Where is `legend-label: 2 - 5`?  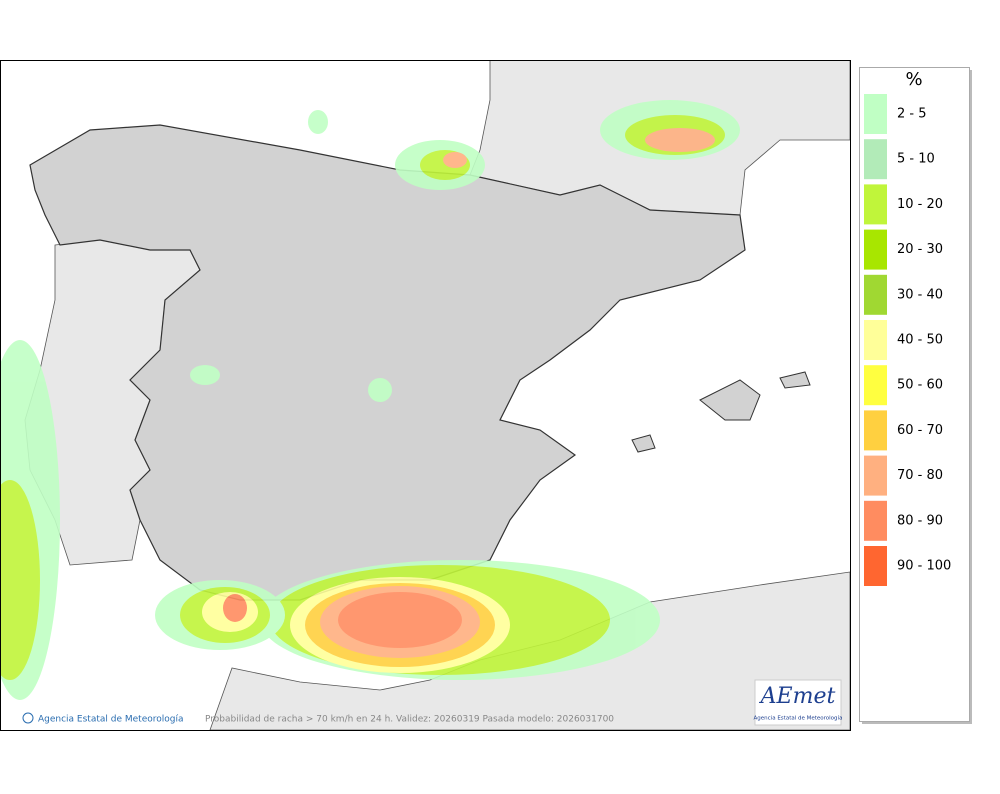
legend-label: 2 - 5 is located at coordinates (912, 114).